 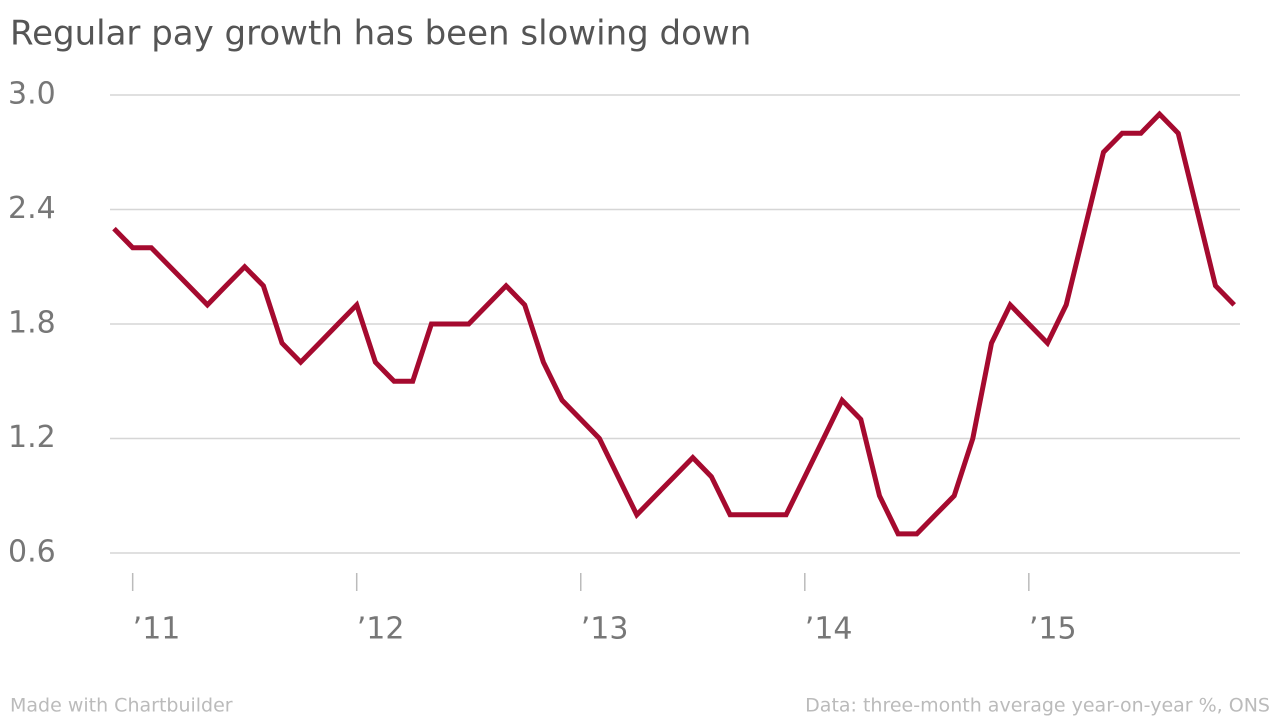 What do you see at coordinates (605, 629) in the screenshot?
I see `x-tick-label: ’13` at bounding box center [605, 629].